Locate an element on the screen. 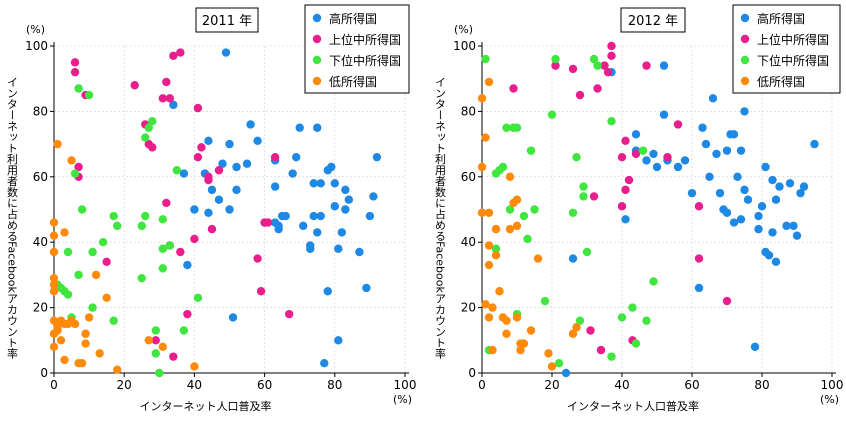 This screenshot has height=421, width=846. x-tick-label: 0 is located at coordinates (482, 385).